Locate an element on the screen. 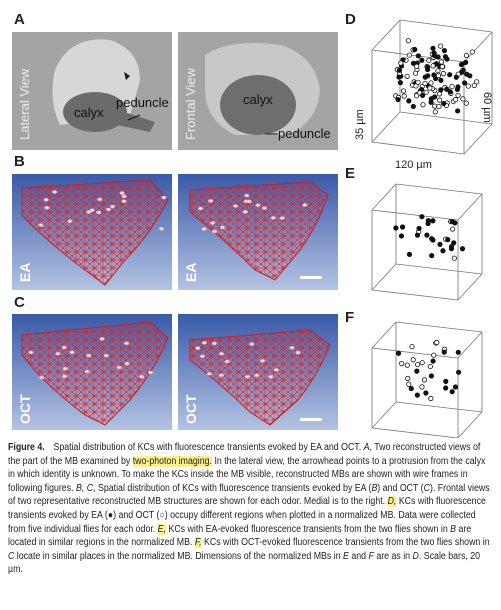  caption-segment: F, is located at coordinates (198, 543).